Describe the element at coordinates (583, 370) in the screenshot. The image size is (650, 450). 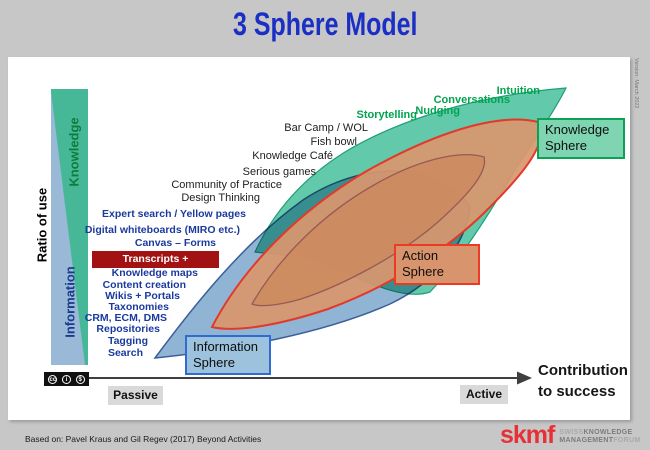
I see `x-axis-title-line1: Contribution` at that location.